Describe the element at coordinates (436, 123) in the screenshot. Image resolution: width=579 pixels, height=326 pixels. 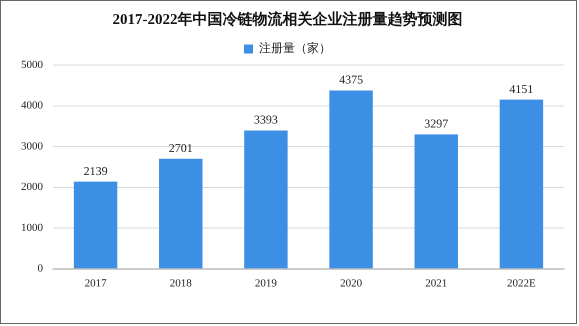
I see `data-label: 3297` at that location.